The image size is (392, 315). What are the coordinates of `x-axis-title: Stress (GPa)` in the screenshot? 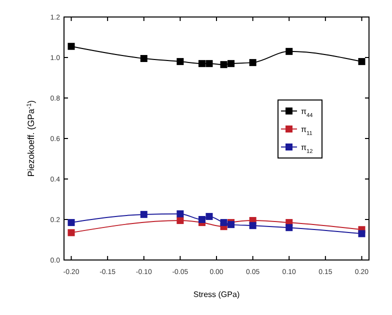 It's located at (216, 294).